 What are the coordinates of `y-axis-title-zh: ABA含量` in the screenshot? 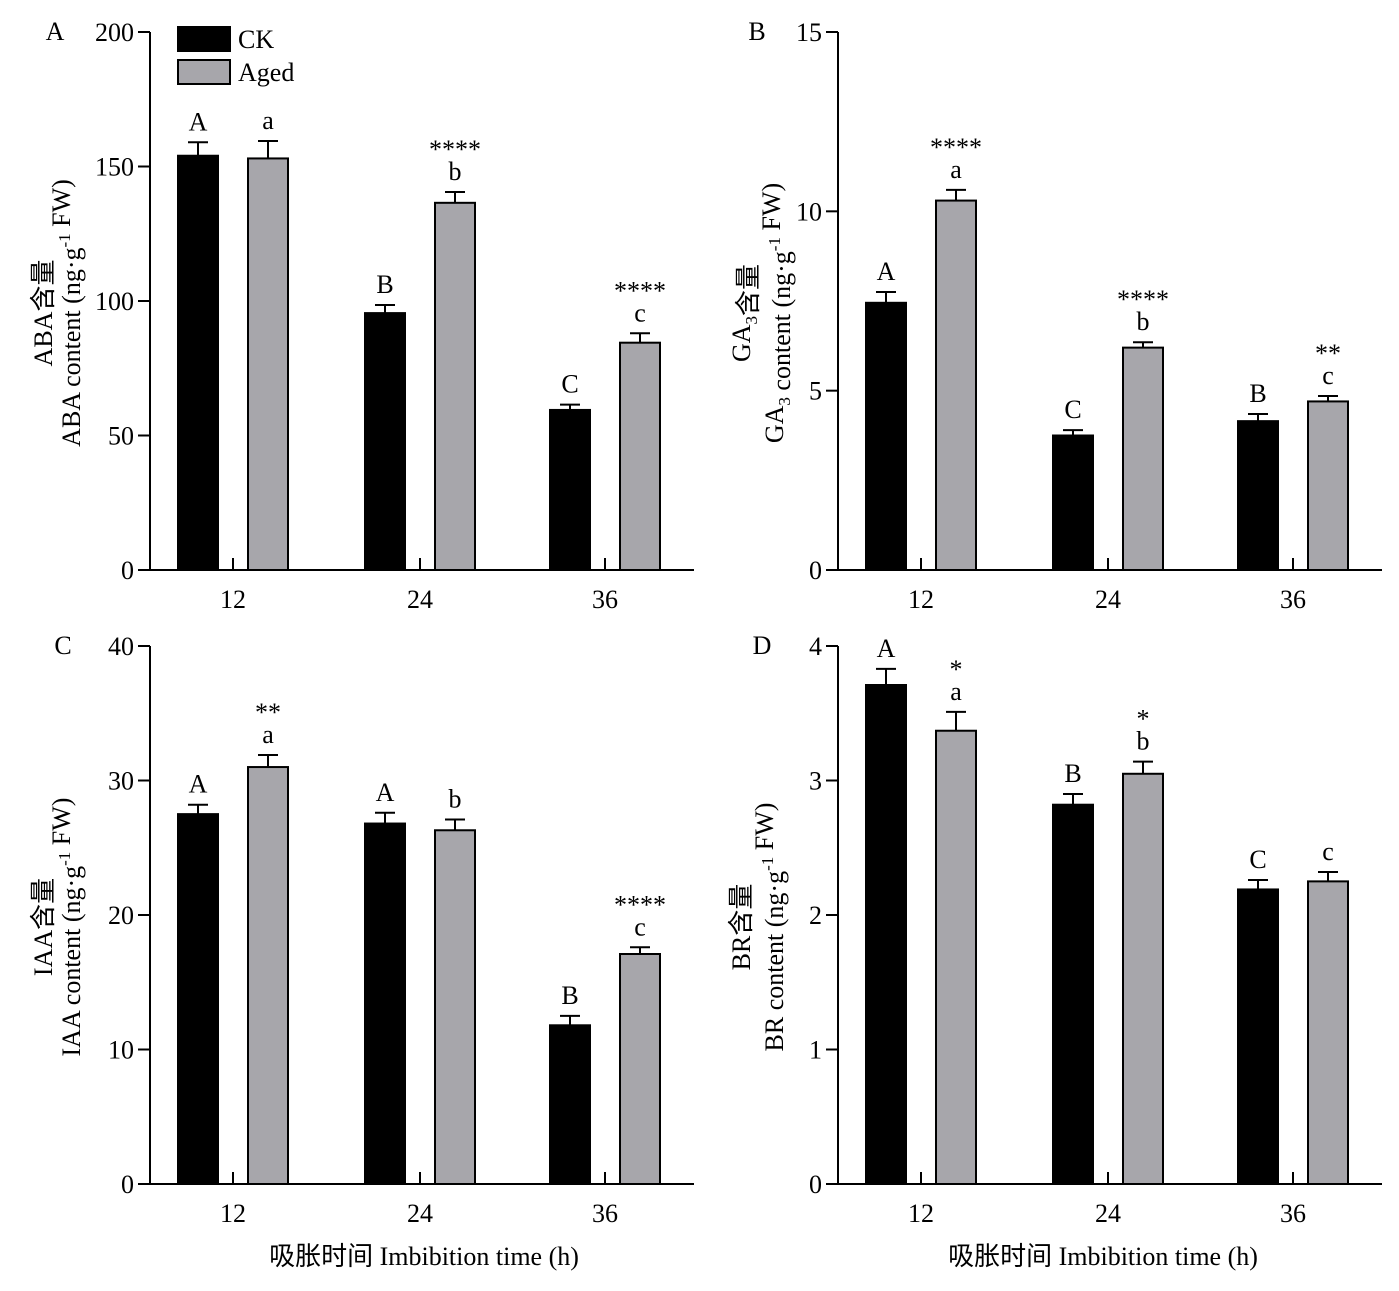 It's located at (43, 313).